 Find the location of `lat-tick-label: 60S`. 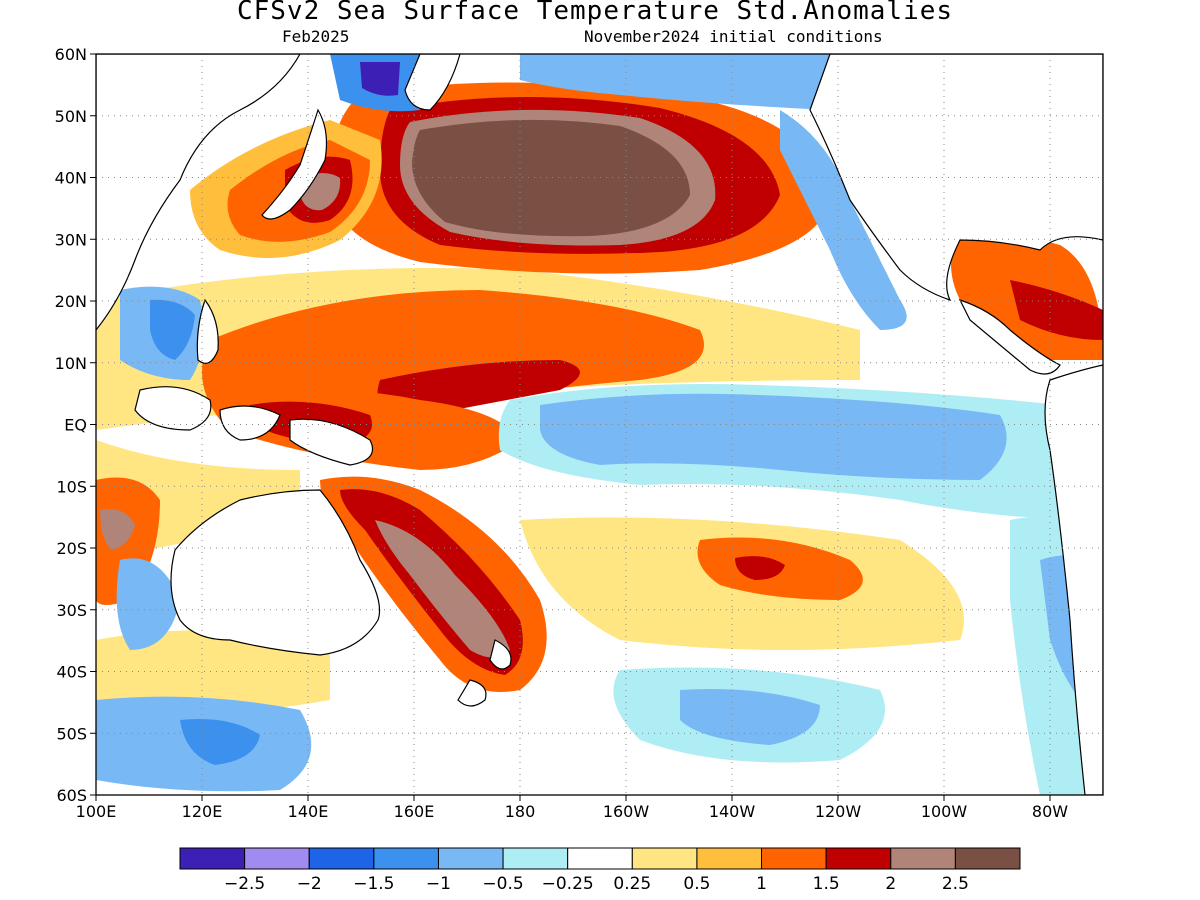

lat-tick-label: 60S is located at coordinates (71, 795).